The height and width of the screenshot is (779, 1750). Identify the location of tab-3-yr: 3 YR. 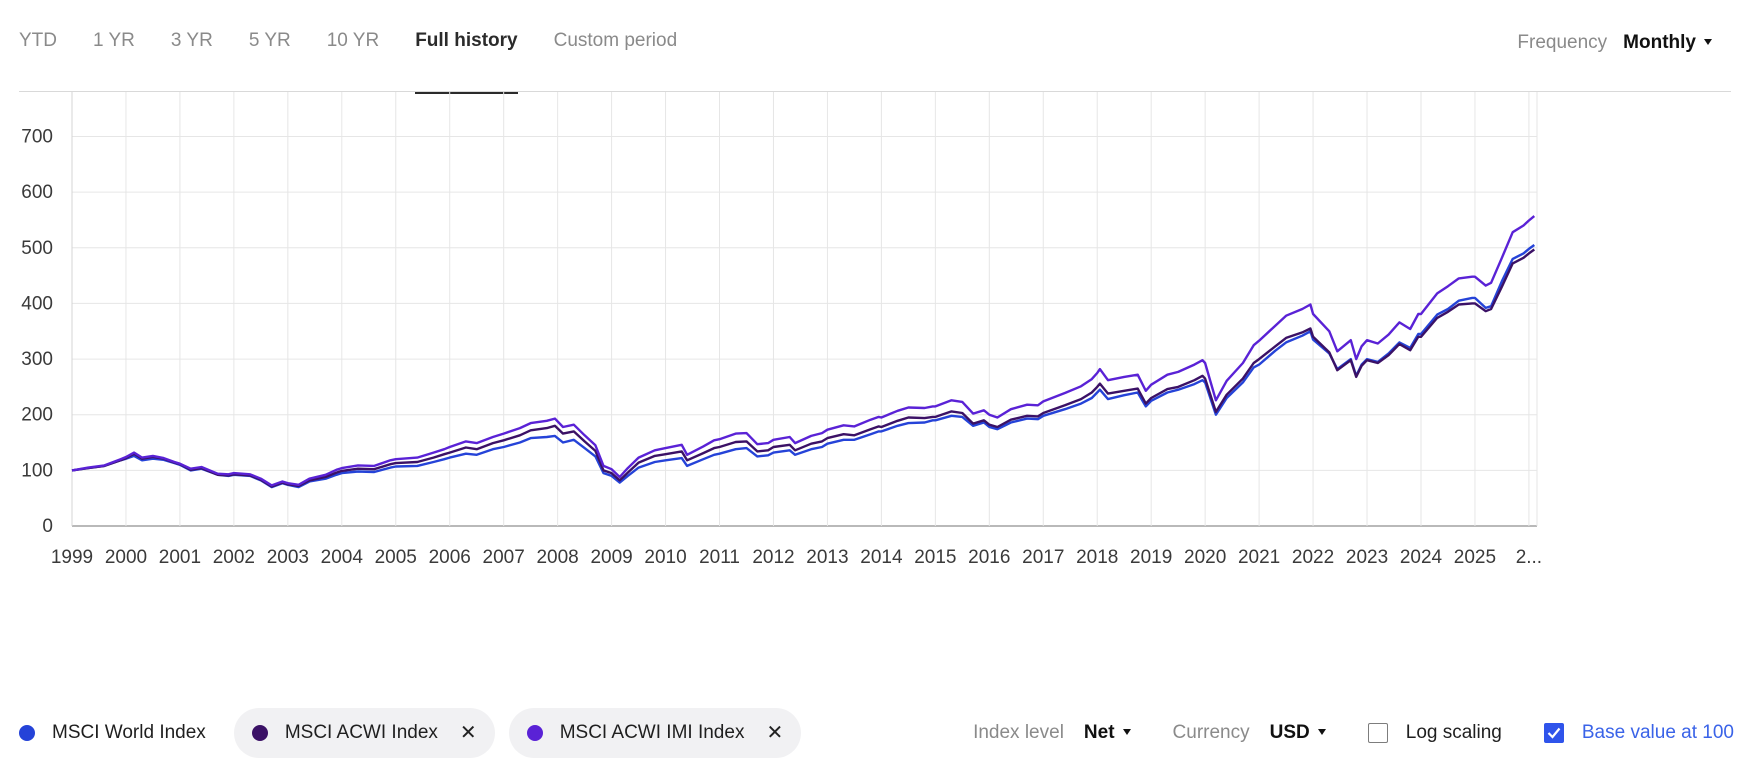
(191, 40).